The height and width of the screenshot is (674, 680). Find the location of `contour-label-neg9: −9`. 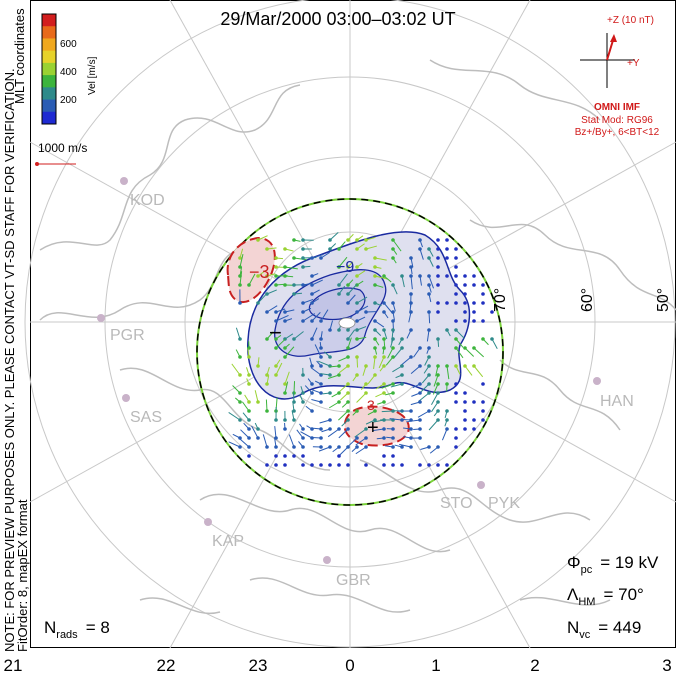

contour-label-neg9: −9 is located at coordinates (345, 267).